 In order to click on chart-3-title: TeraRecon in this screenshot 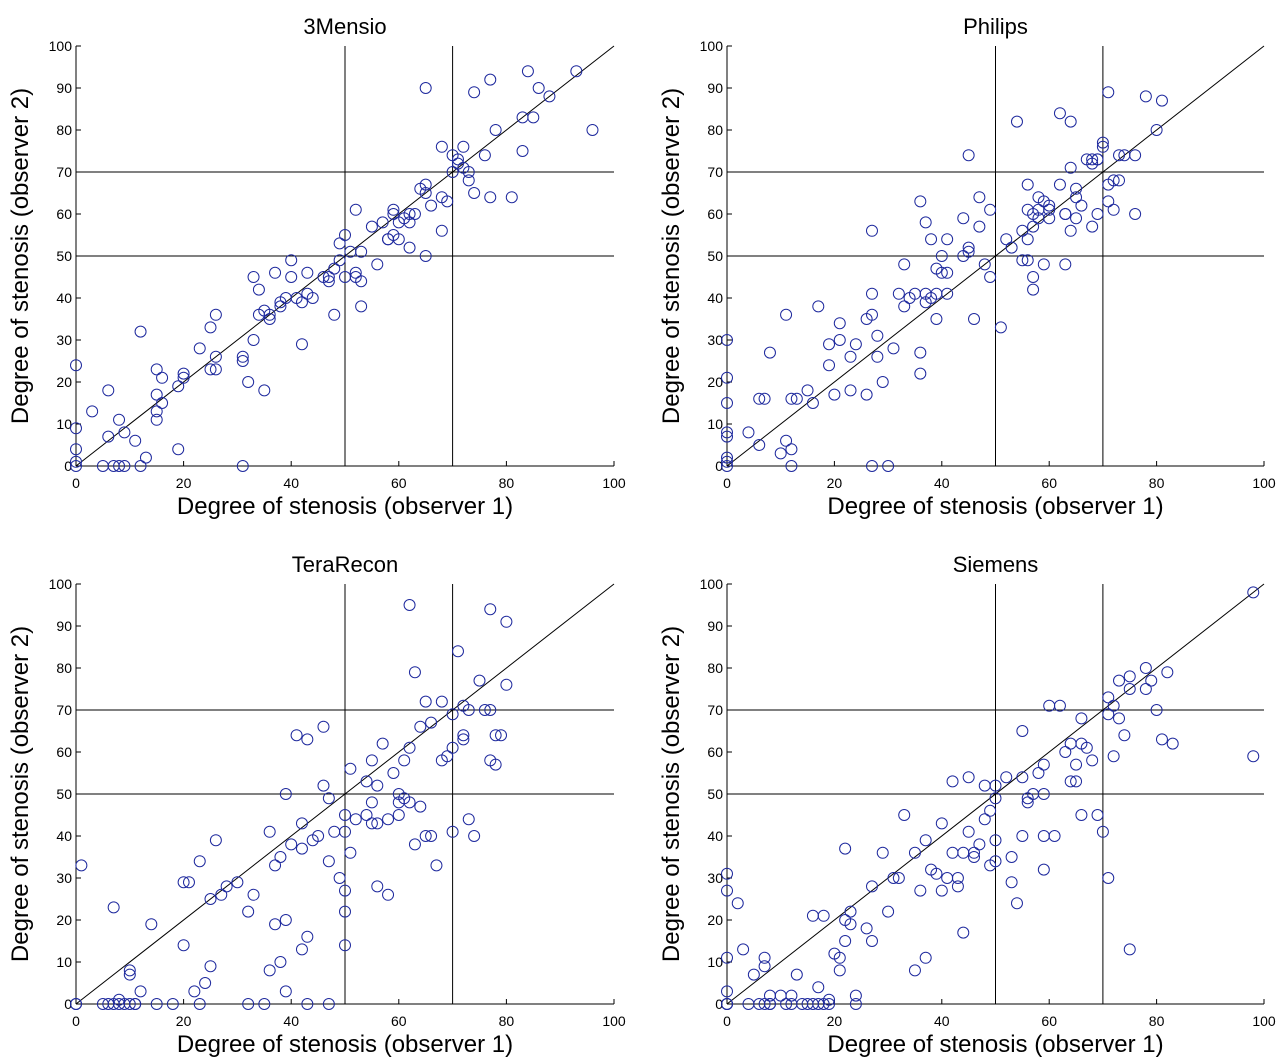, I will do `click(345, 564)`.